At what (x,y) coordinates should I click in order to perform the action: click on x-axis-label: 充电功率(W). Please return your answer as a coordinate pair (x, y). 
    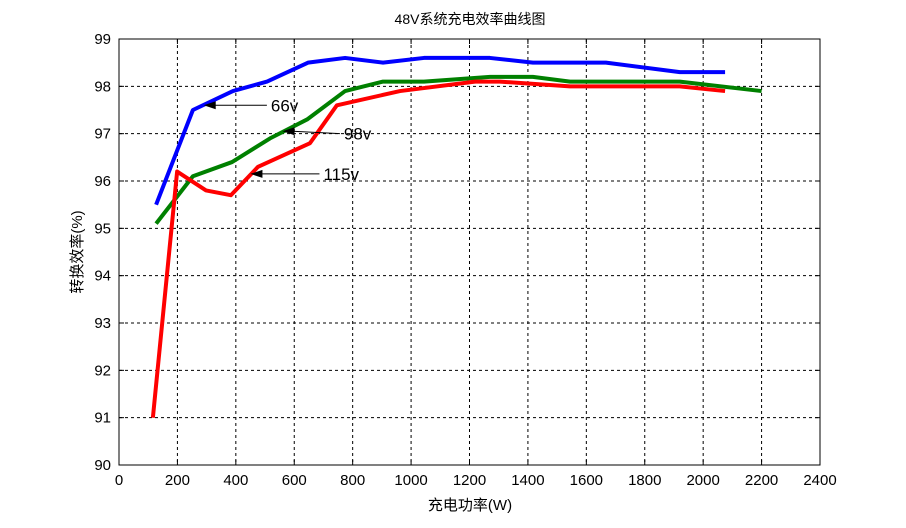
    Looking at the image, I should click on (470, 505).